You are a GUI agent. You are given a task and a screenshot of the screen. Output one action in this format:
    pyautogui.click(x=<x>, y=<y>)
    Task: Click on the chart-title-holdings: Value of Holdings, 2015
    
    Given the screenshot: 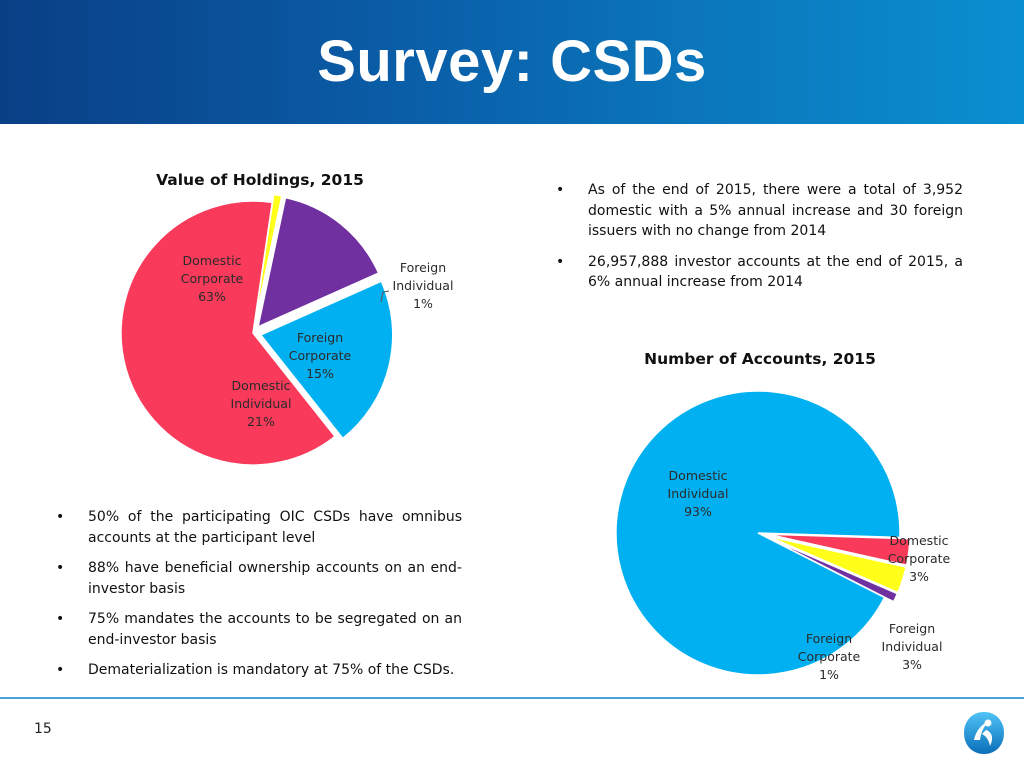 What is the action you would take?
    pyautogui.click(x=260, y=180)
    